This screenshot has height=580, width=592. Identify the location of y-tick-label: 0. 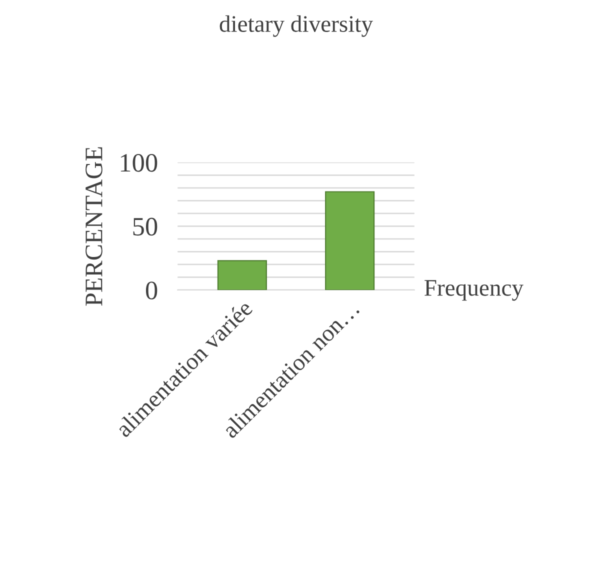
(152, 291).